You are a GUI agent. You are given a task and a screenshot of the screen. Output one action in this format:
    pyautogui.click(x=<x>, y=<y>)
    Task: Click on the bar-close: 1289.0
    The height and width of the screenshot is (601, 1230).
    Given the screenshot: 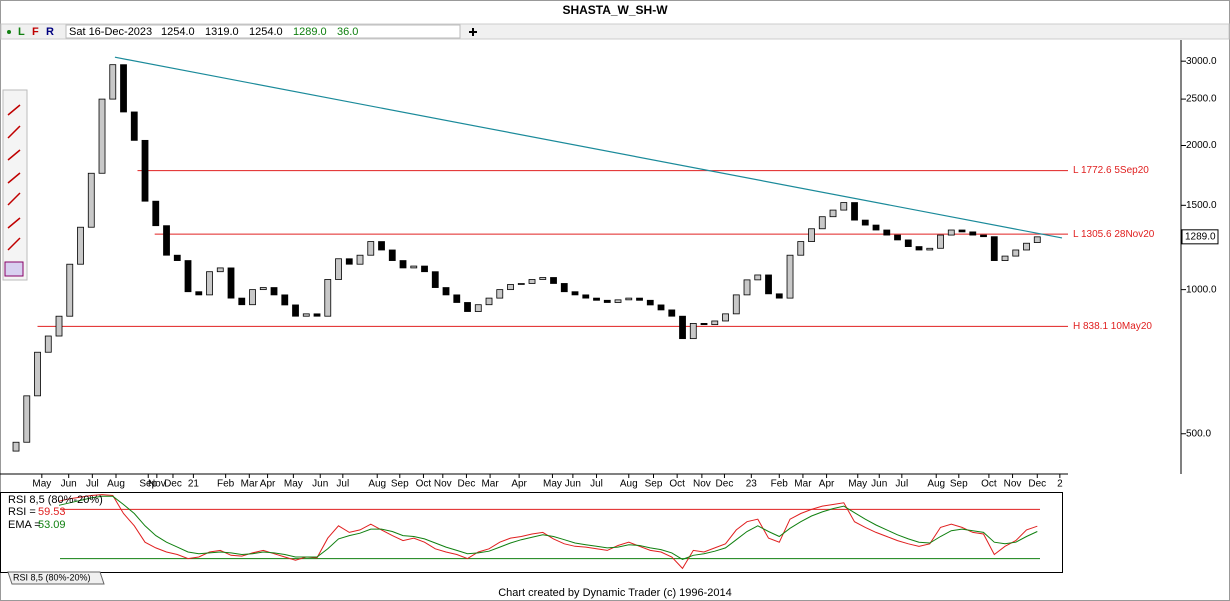 What is the action you would take?
    pyautogui.click(x=310, y=32)
    